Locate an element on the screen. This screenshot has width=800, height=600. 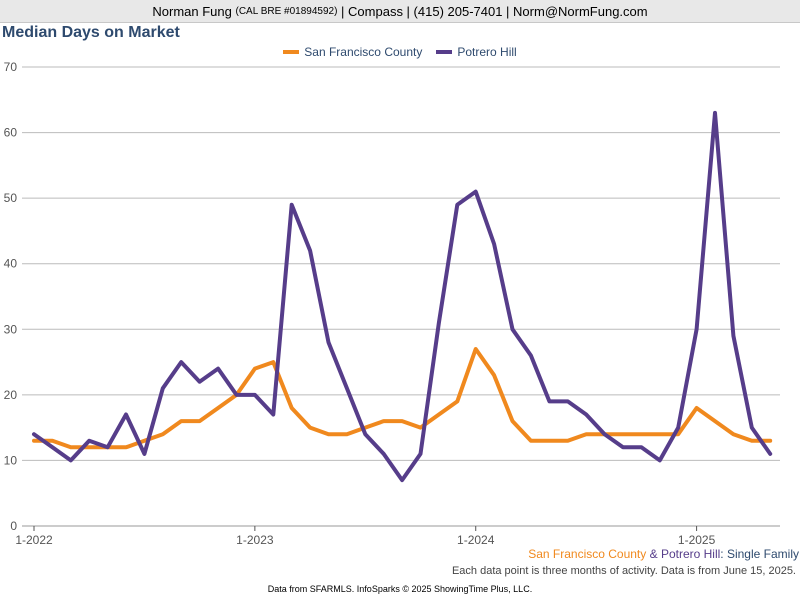
x-tick-label-1-2025: 1-2025 is located at coordinates (697, 540).